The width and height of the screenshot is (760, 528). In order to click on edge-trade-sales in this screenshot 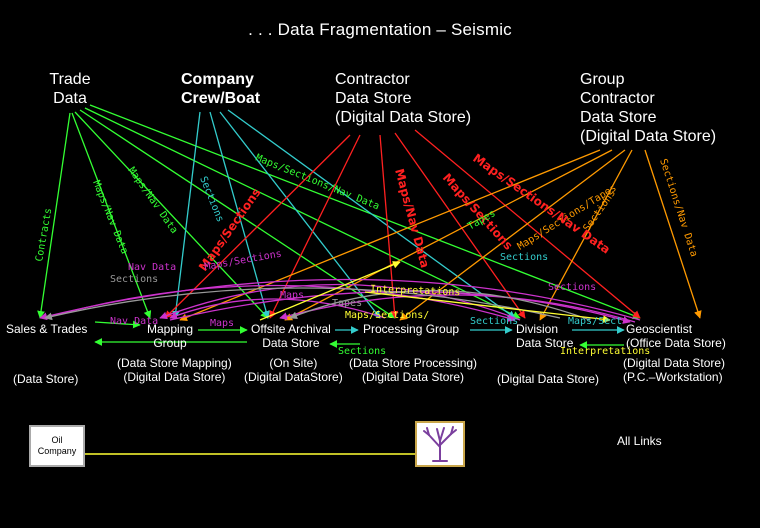, I will do `click(54, 215)`.